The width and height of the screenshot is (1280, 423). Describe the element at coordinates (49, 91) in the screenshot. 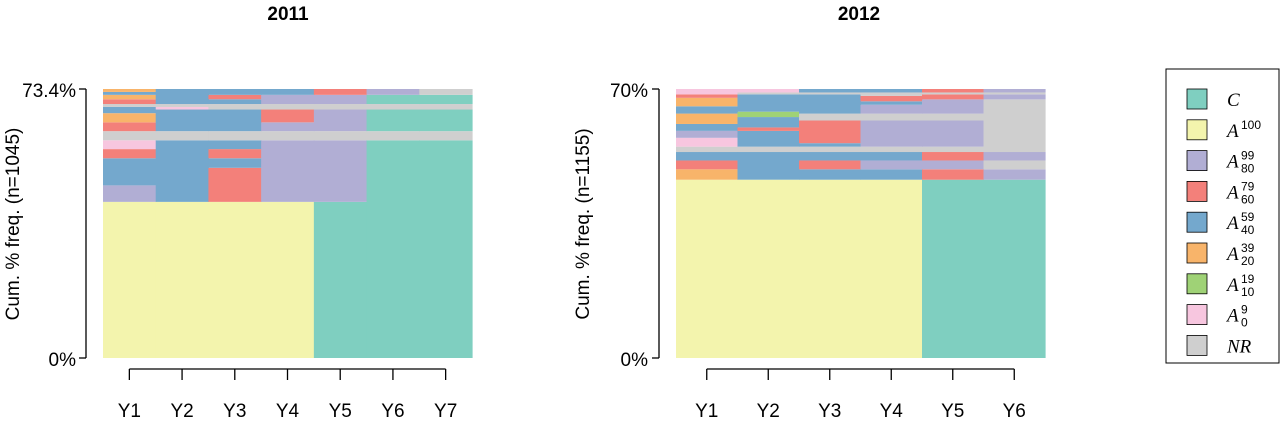

I see `y-tick-max-2011: 73.4%` at that location.